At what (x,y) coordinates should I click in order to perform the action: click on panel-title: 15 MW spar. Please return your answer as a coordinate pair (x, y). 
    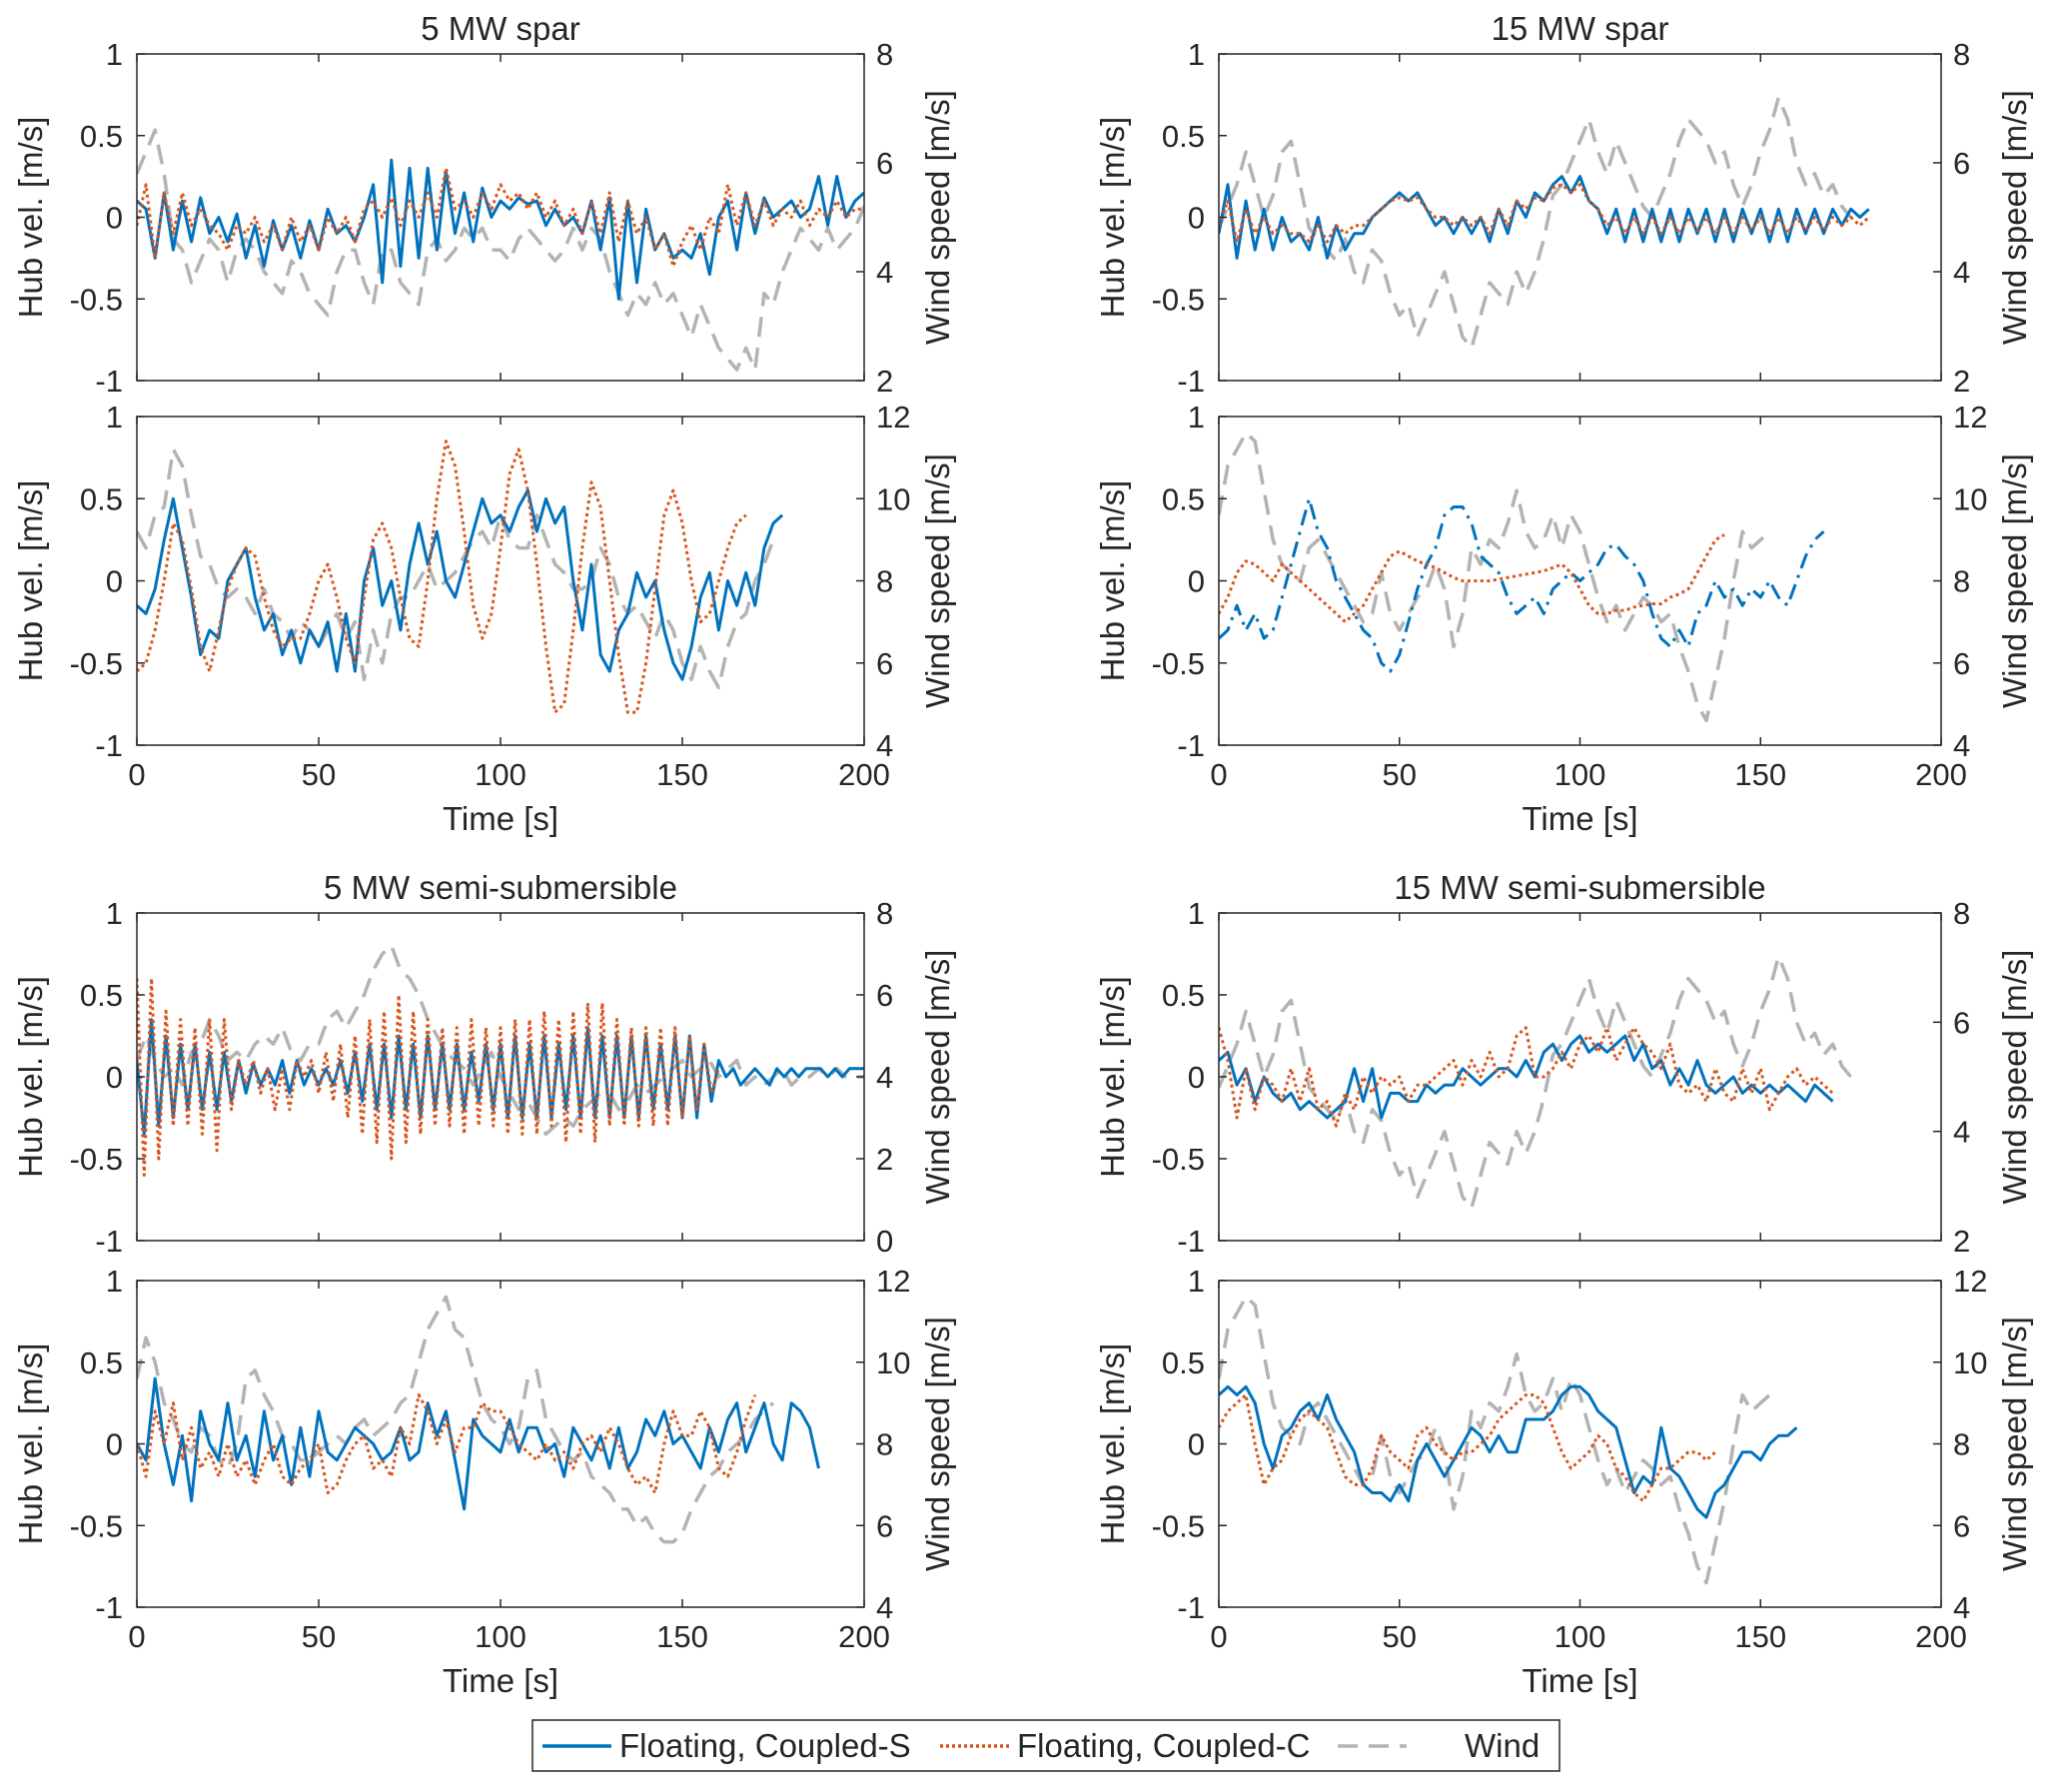
    Looking at the image, I should click on (1580, 28).